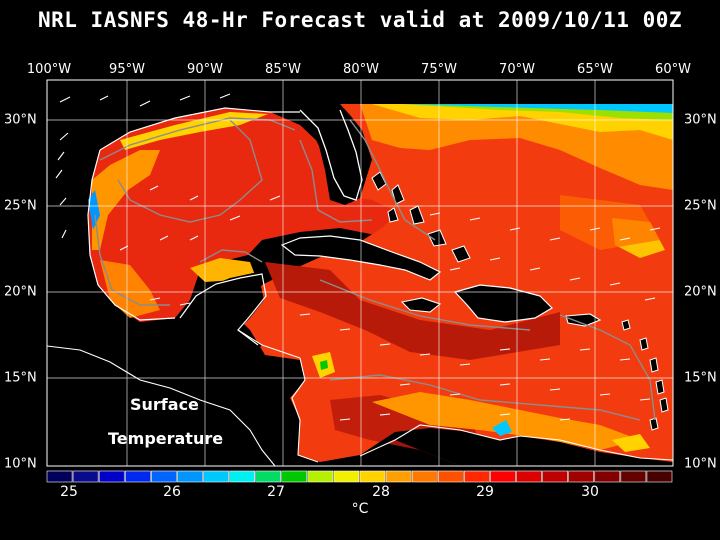 The height and width of the screenshot is (540, 720). I want to click on lon-label: 65°W, so click(595, 69).